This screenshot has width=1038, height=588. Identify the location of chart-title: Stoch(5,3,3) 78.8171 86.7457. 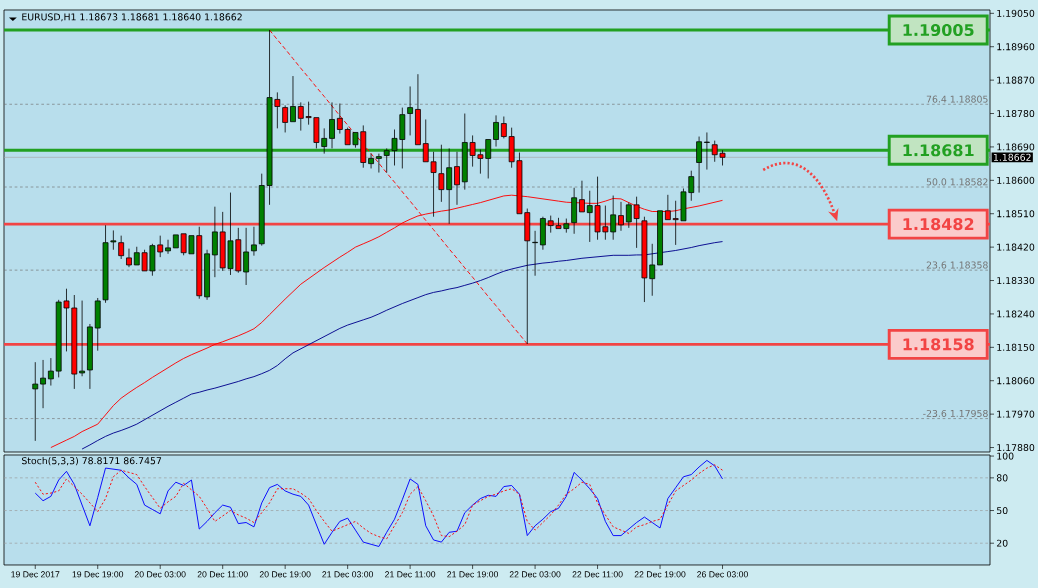
(92, 461).